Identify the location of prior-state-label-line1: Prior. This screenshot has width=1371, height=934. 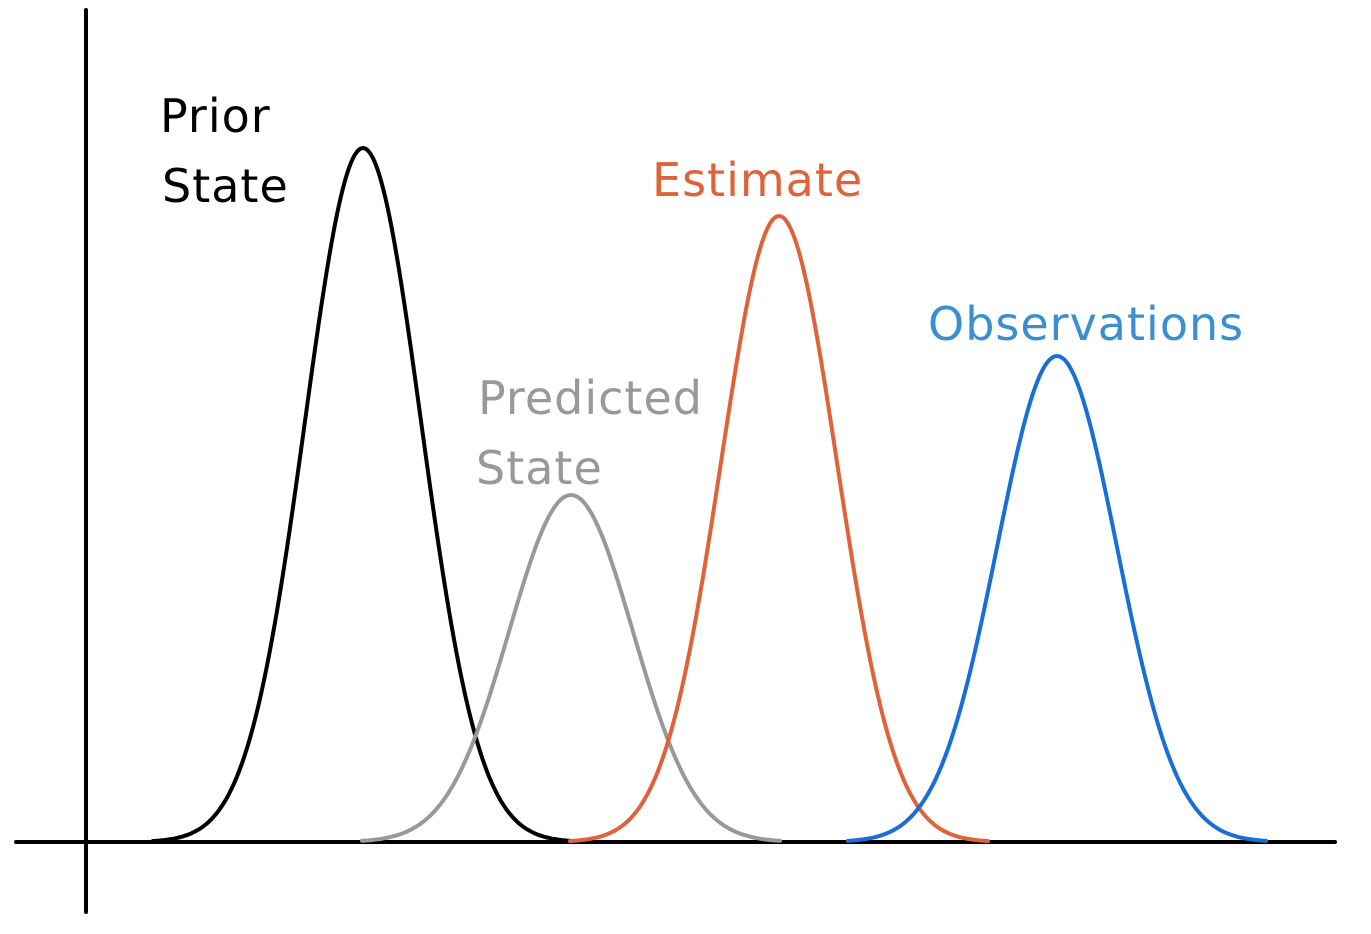
(215, 116).